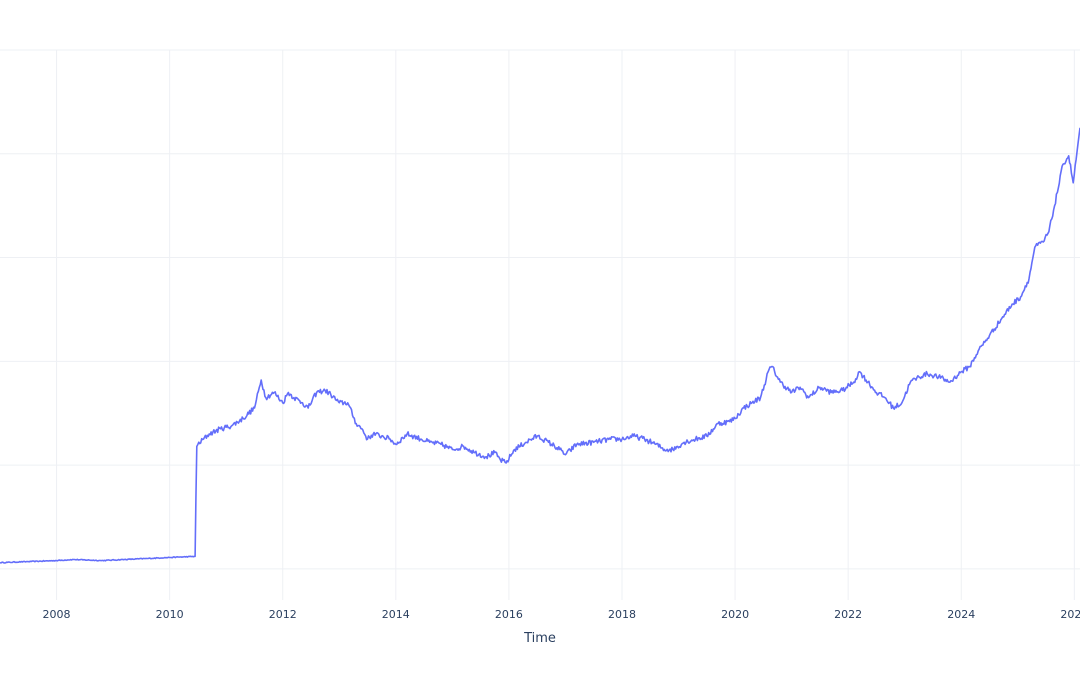  Describe the element at coordinates (1070, 614) in the screenshot. I see `x-tick-label: 2026` at that location.